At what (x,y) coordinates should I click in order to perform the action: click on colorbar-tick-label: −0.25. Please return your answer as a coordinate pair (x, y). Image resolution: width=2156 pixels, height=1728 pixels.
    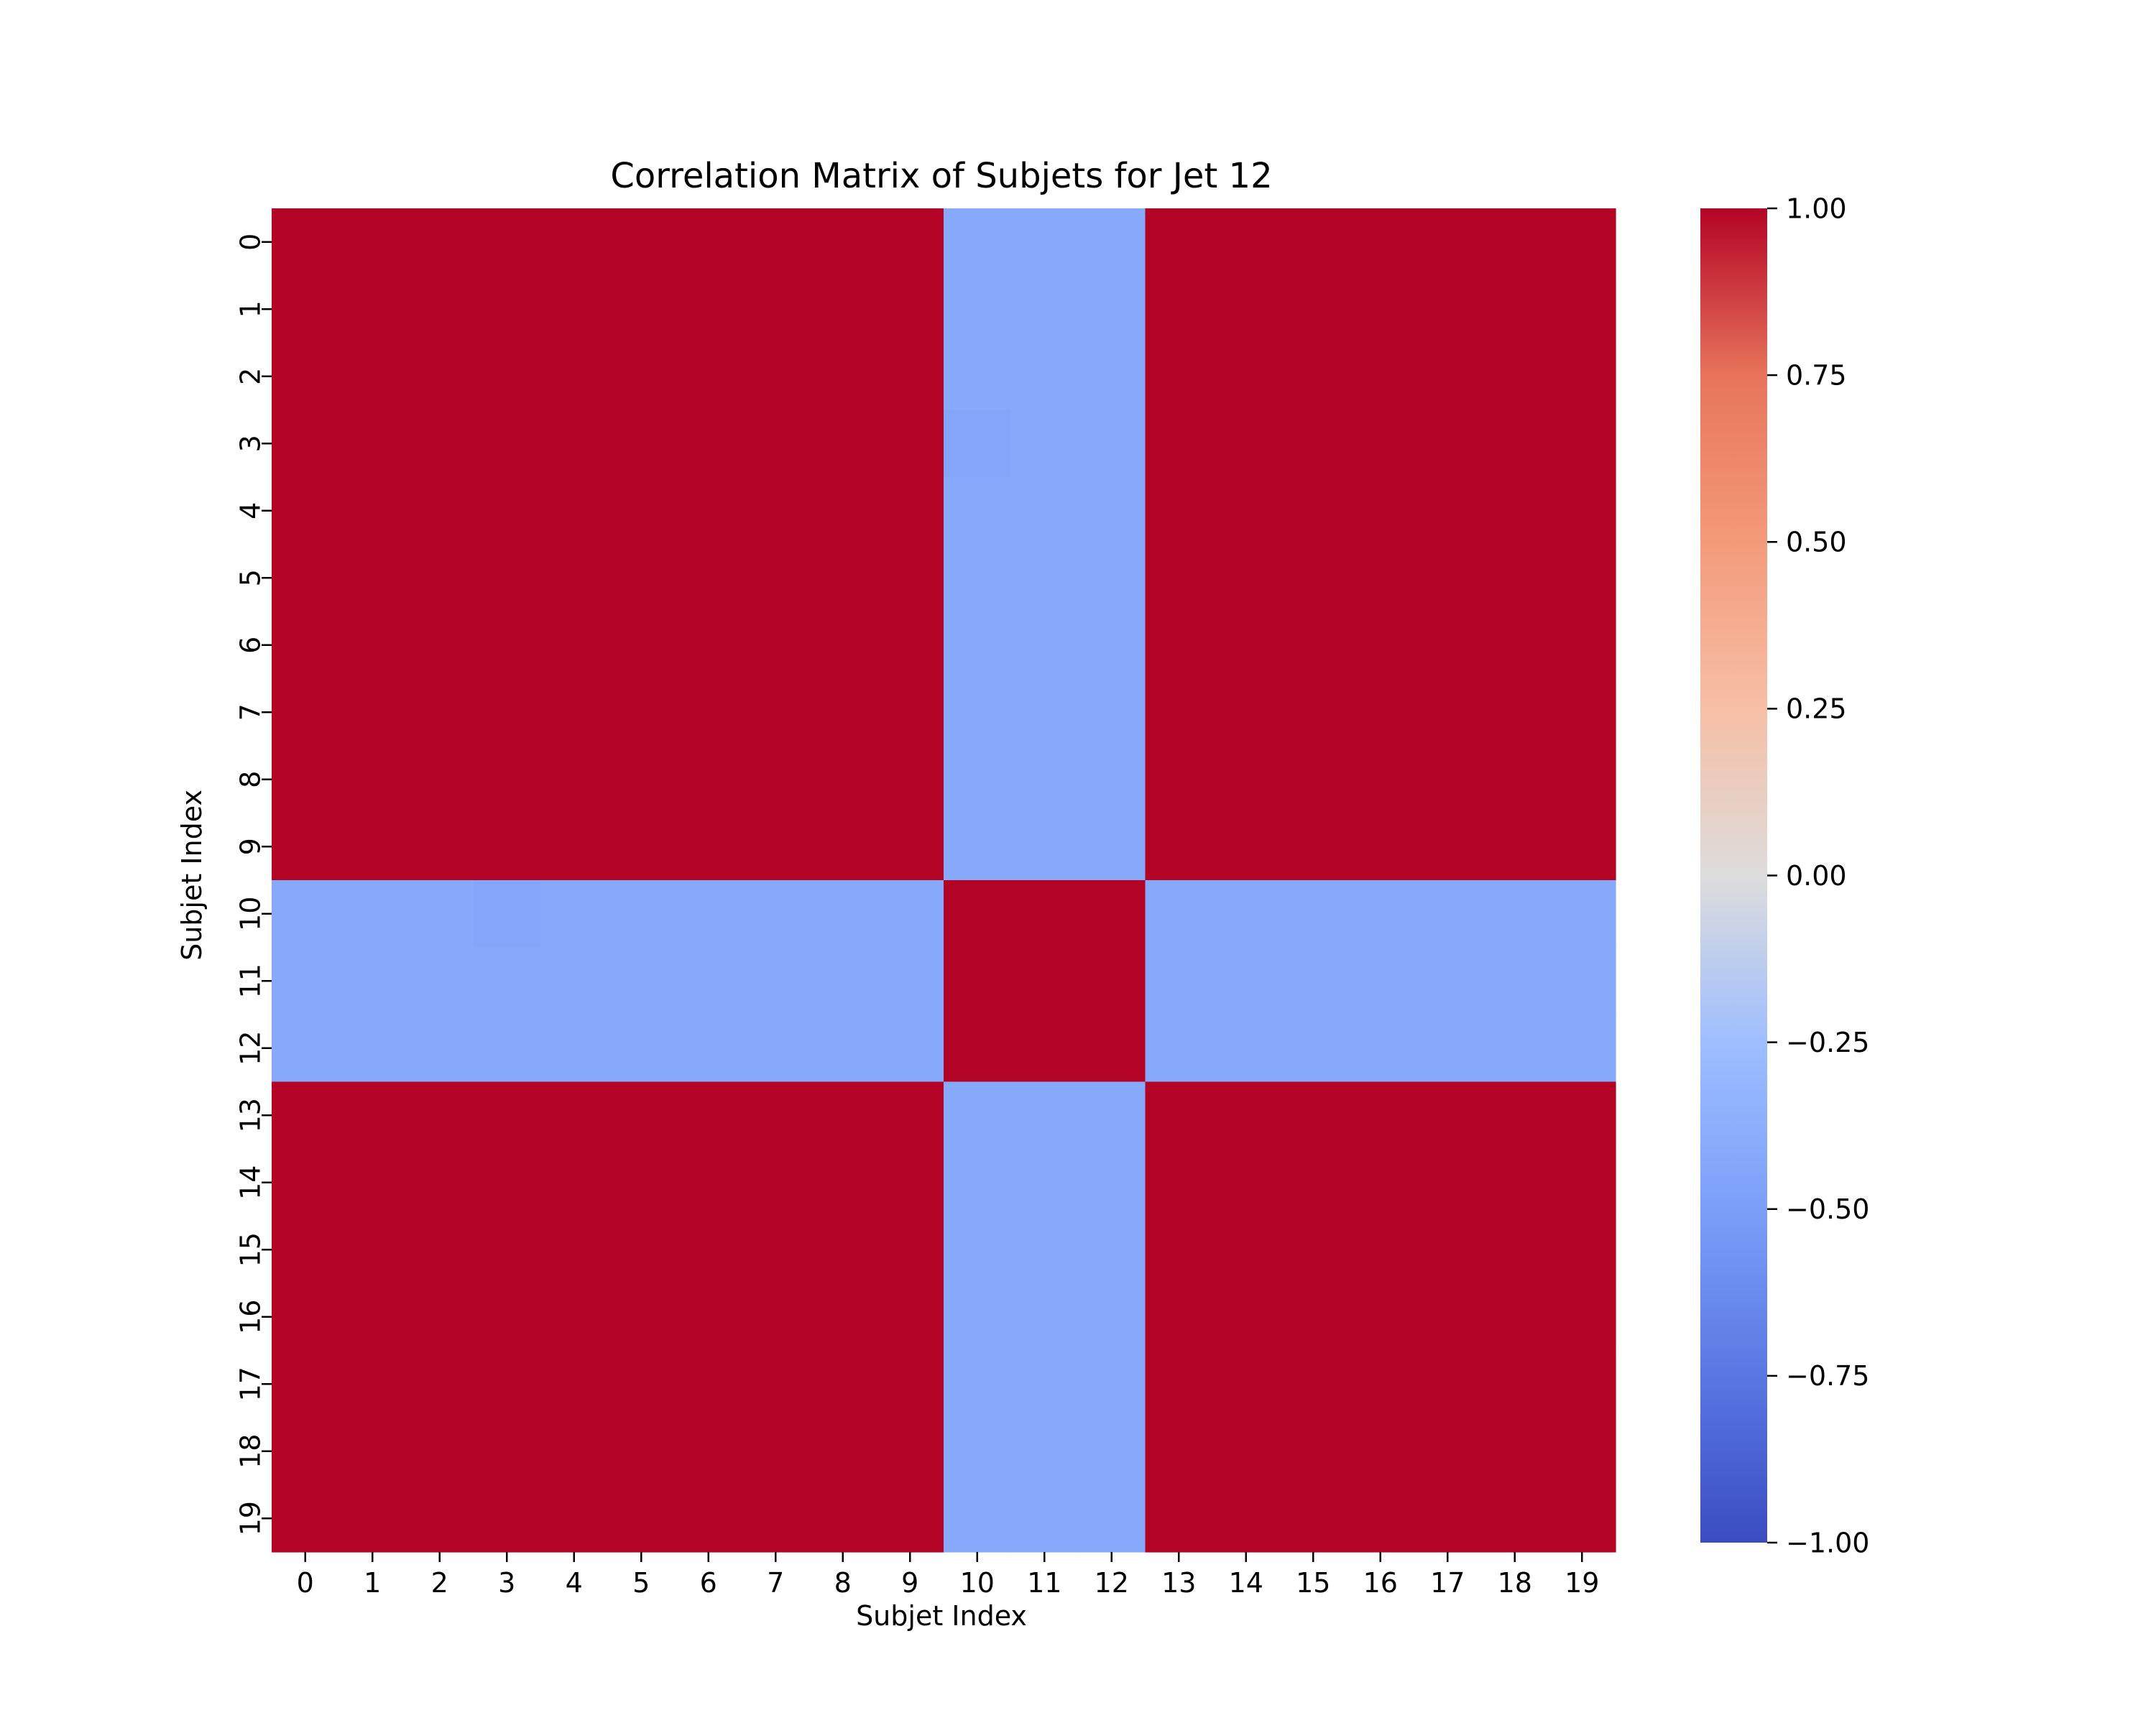
    Looking at the image, I should click on (1827, 1042).